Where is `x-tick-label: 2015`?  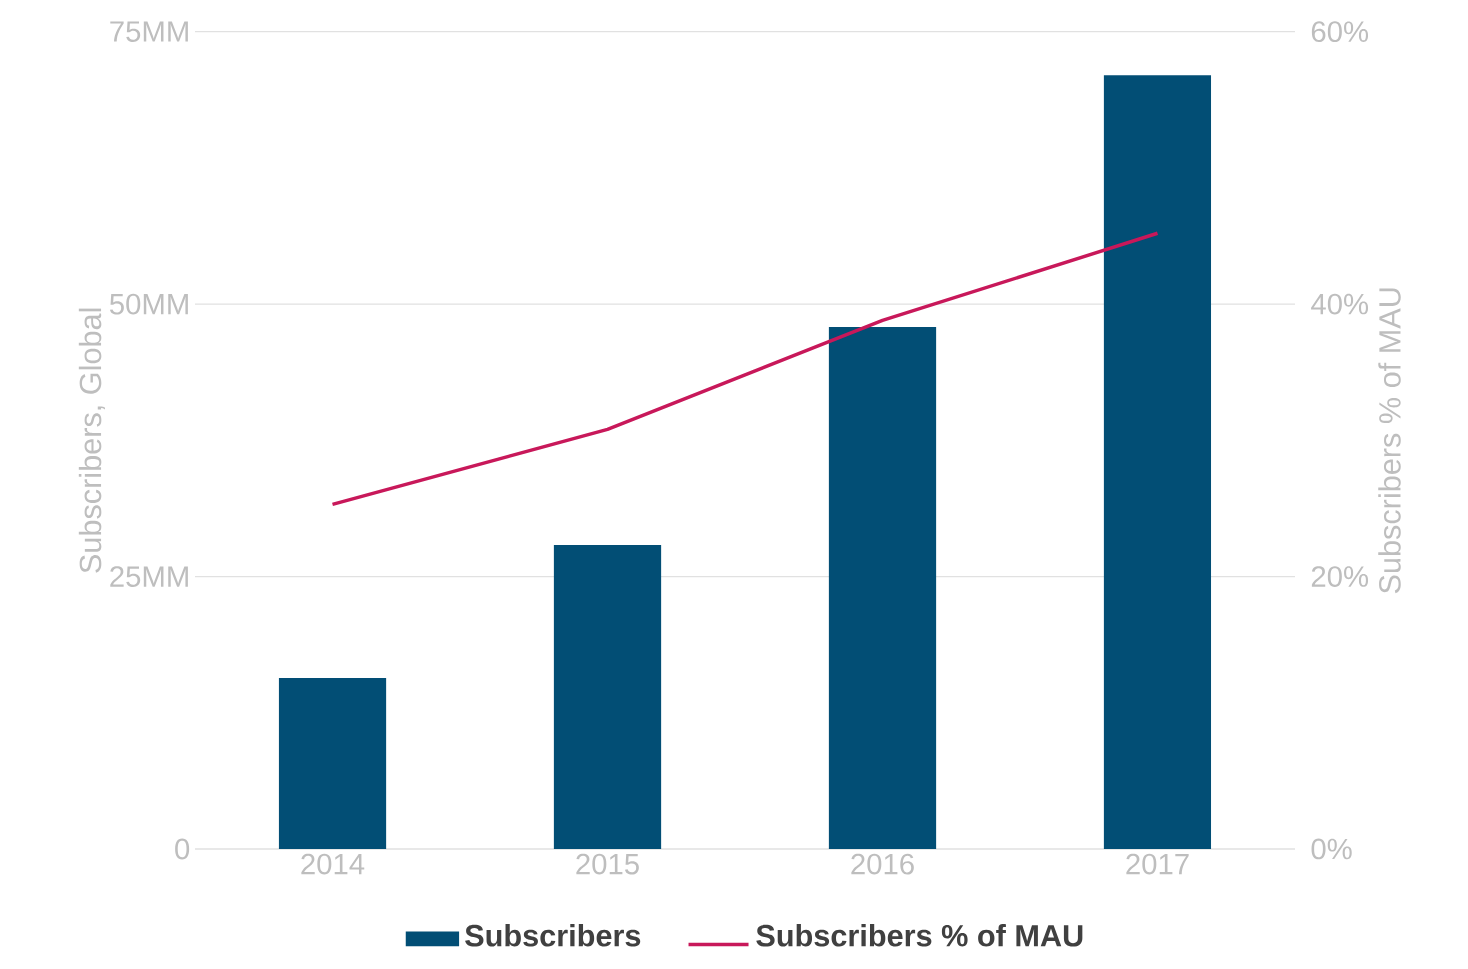 x-tick-label: 2015 is located at coordinates (607, 864).